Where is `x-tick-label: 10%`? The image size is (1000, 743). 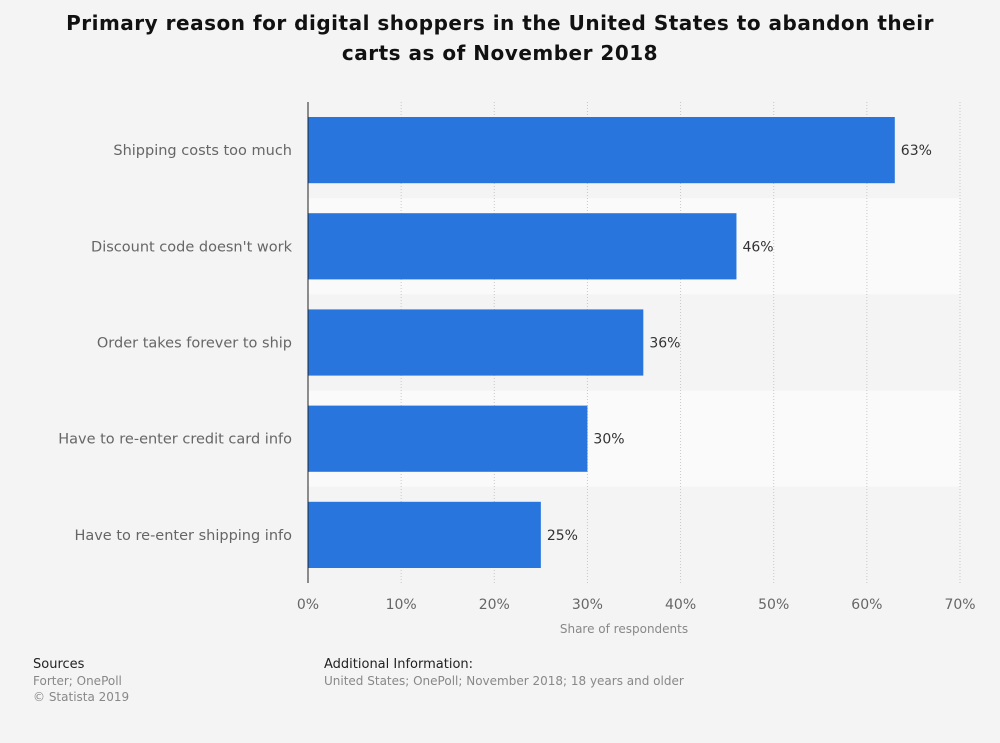
x-tick-label: 10% is located at coordinates (401, 605).